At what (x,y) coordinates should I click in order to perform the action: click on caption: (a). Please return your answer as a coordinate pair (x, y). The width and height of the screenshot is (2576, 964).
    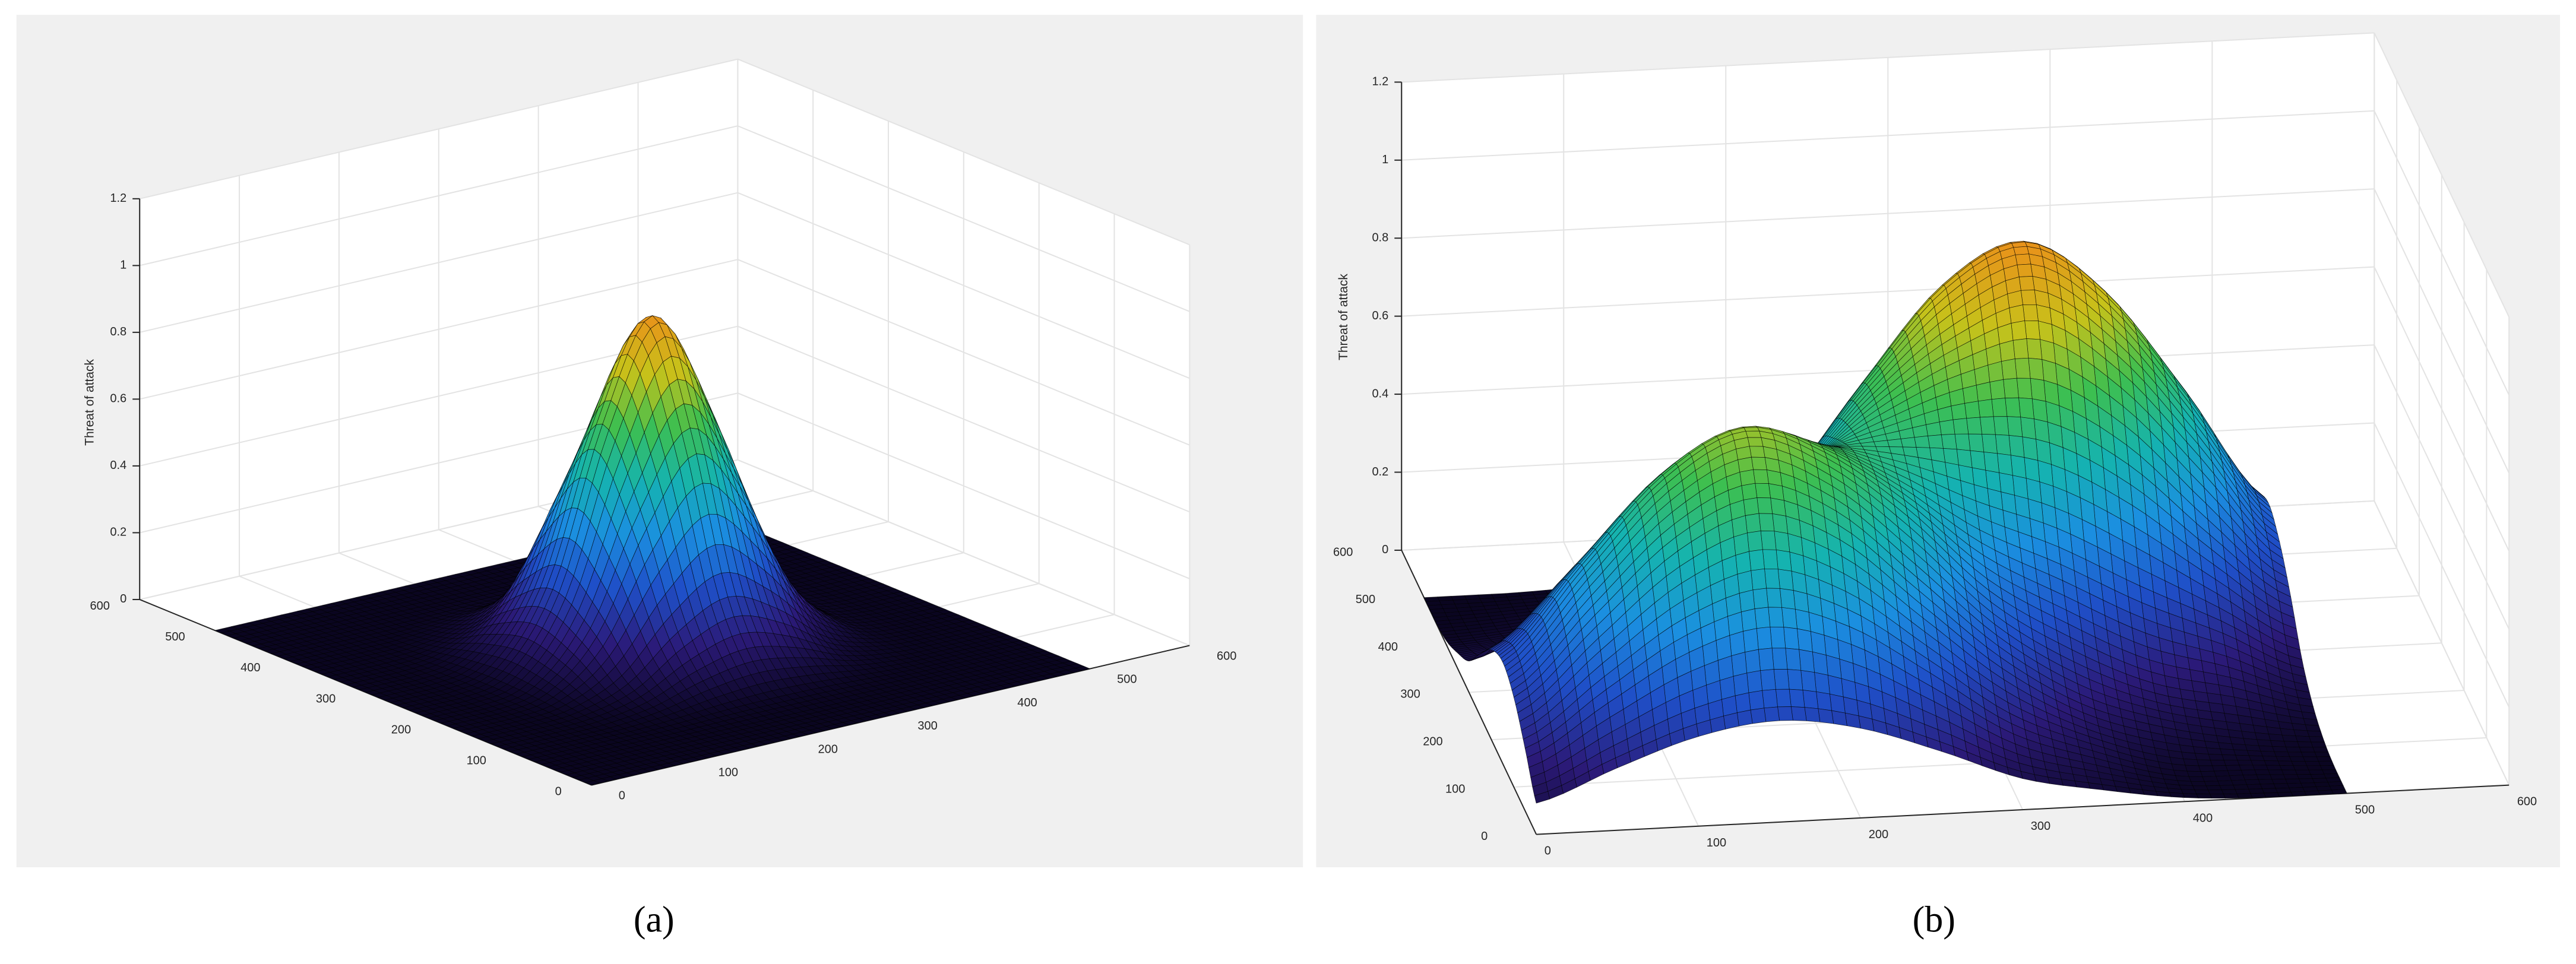
    Looking at the image, I should click on (654, 919).